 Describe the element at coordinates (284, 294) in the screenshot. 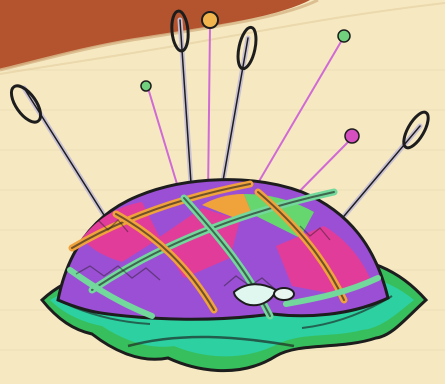

I see `cushion-front-button` at that location.